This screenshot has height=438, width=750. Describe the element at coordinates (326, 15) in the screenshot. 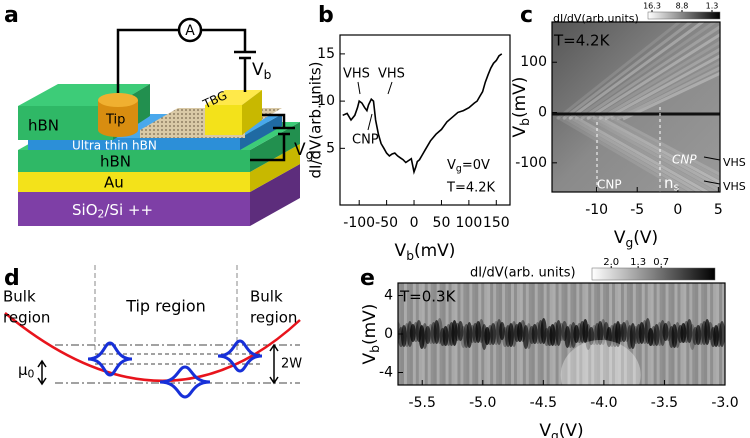

I see `panel-letter: b` at that location.